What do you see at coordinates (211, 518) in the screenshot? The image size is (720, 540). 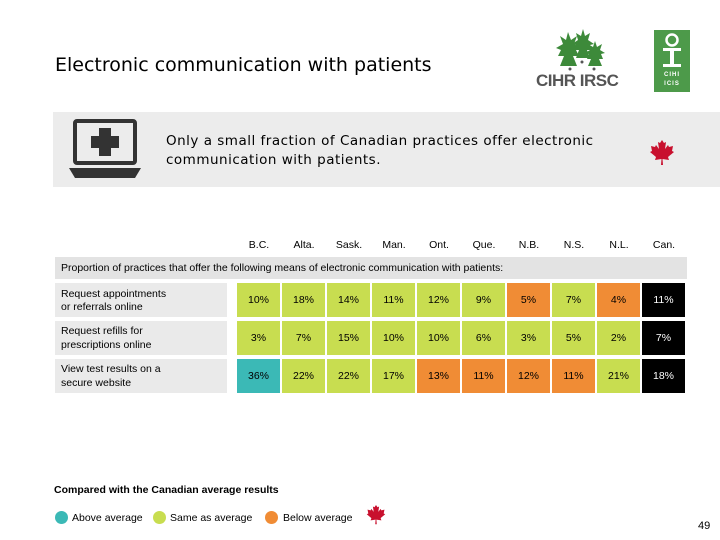 I see `legend-label-same: Same as average` at bounding box center [211, 518].